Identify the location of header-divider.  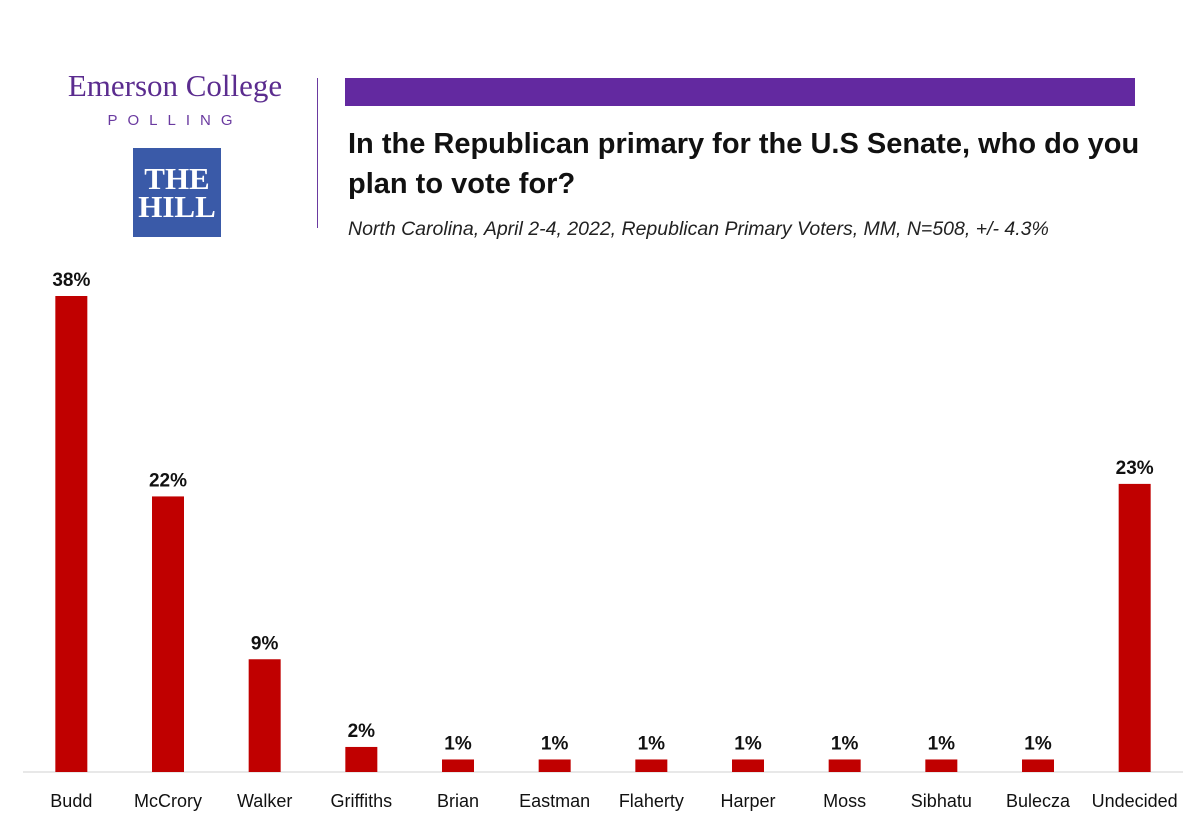
(317, 153).